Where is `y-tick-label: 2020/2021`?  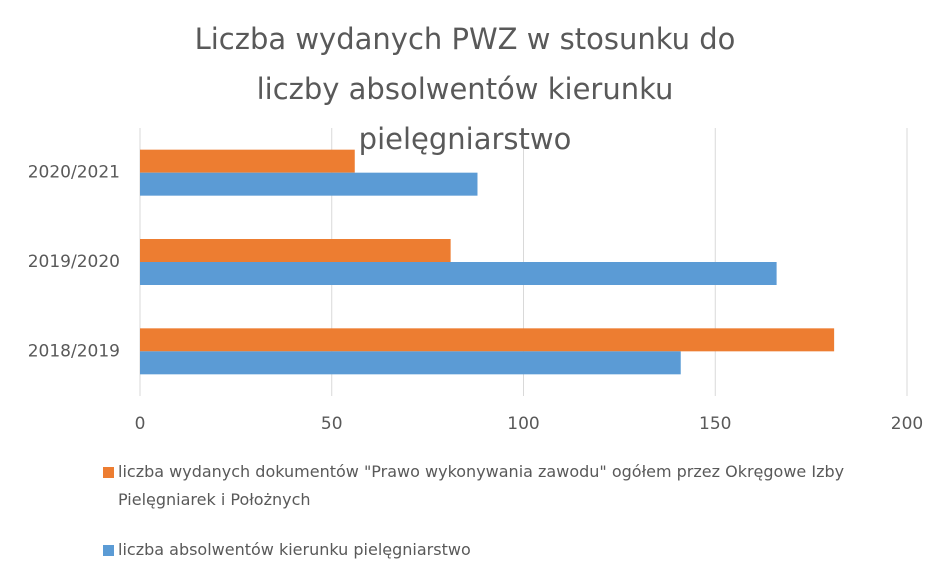
y-tick-label: 2020/2021 is located at coordinates (74, 173).